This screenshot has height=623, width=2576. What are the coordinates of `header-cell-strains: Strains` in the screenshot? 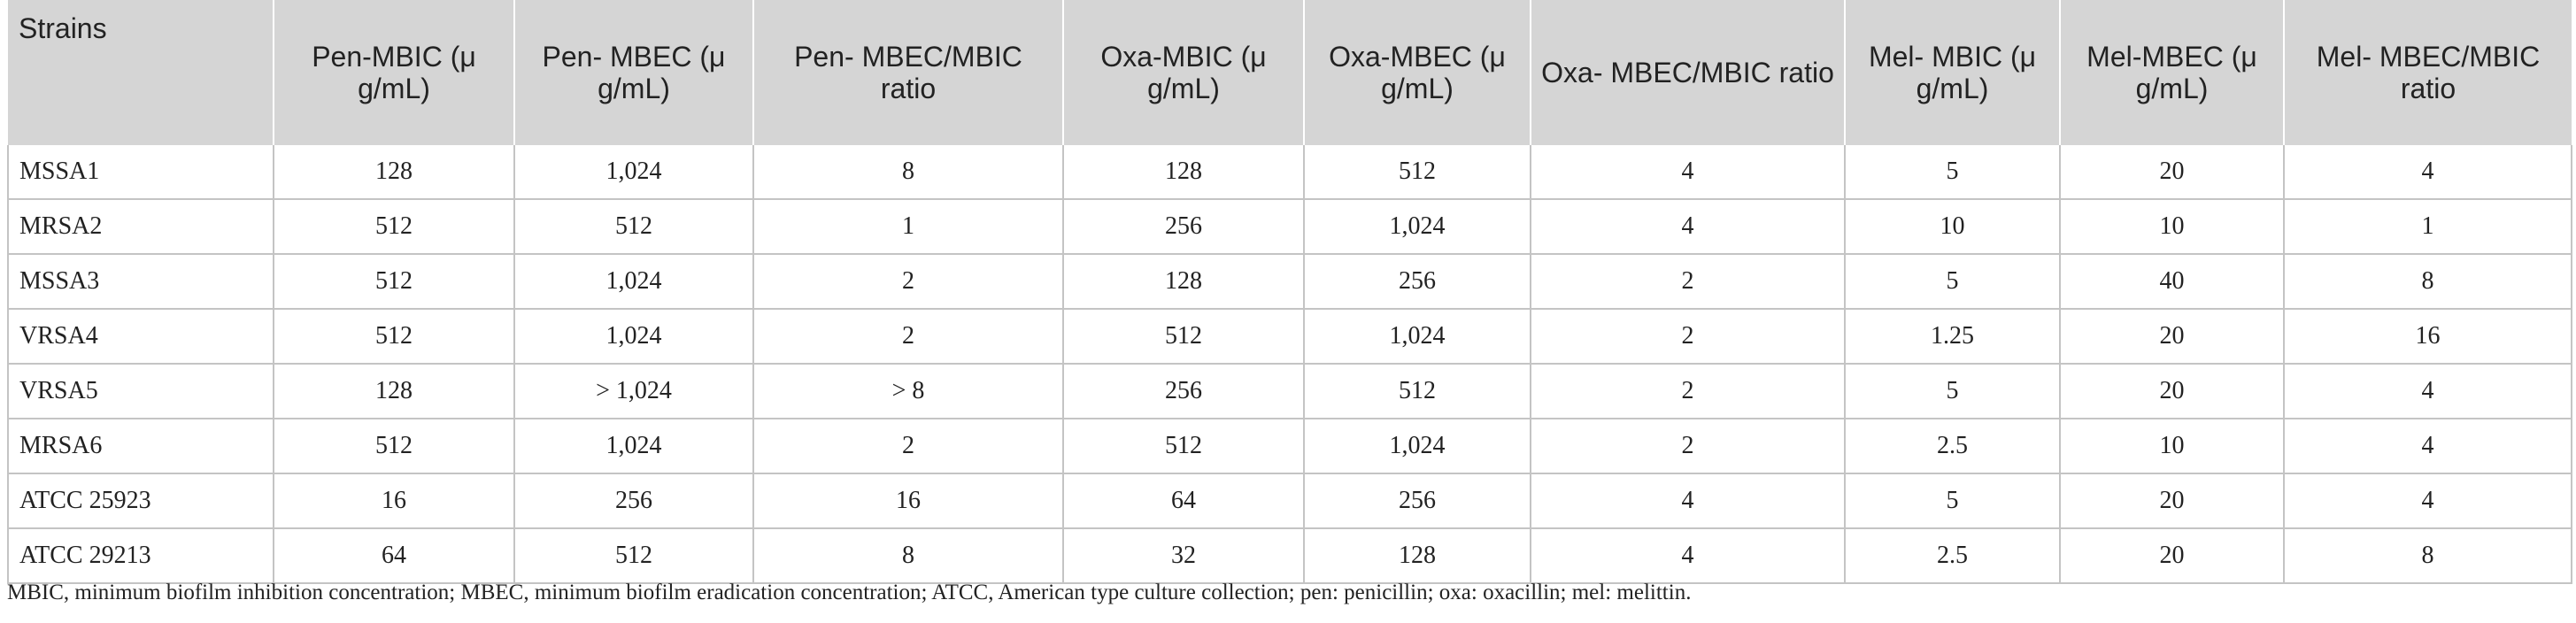 It's located at (141, 72).